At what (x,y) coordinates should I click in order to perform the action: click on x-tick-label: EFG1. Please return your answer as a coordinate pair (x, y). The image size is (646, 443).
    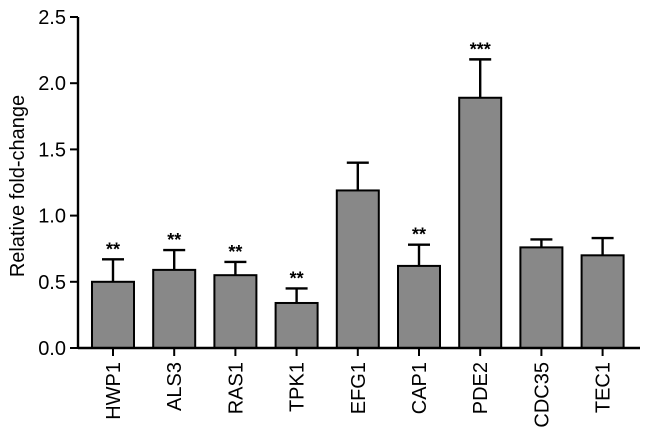
    Looking at the image, I should click on (359, 388).